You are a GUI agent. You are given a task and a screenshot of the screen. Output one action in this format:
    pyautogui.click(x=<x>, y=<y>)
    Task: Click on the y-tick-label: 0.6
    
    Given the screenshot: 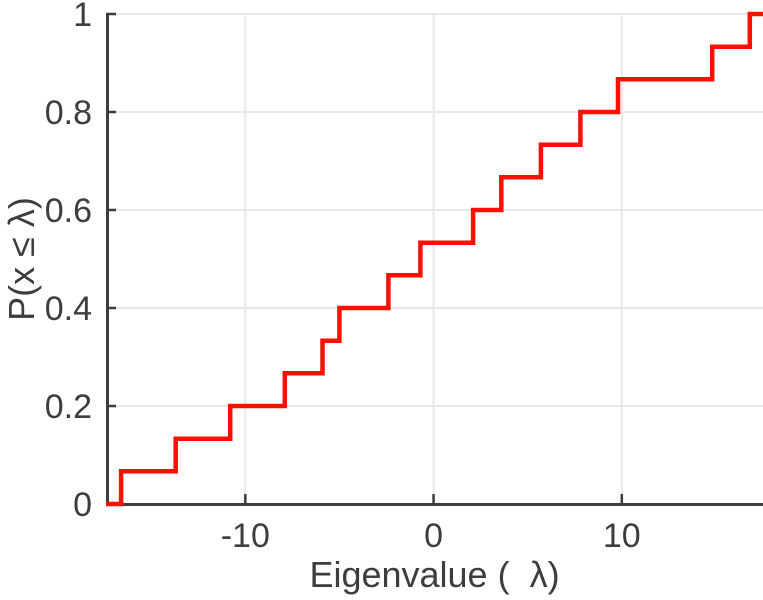 What is the action you would take?
    pyautogui.click(x=68, y=211)
    